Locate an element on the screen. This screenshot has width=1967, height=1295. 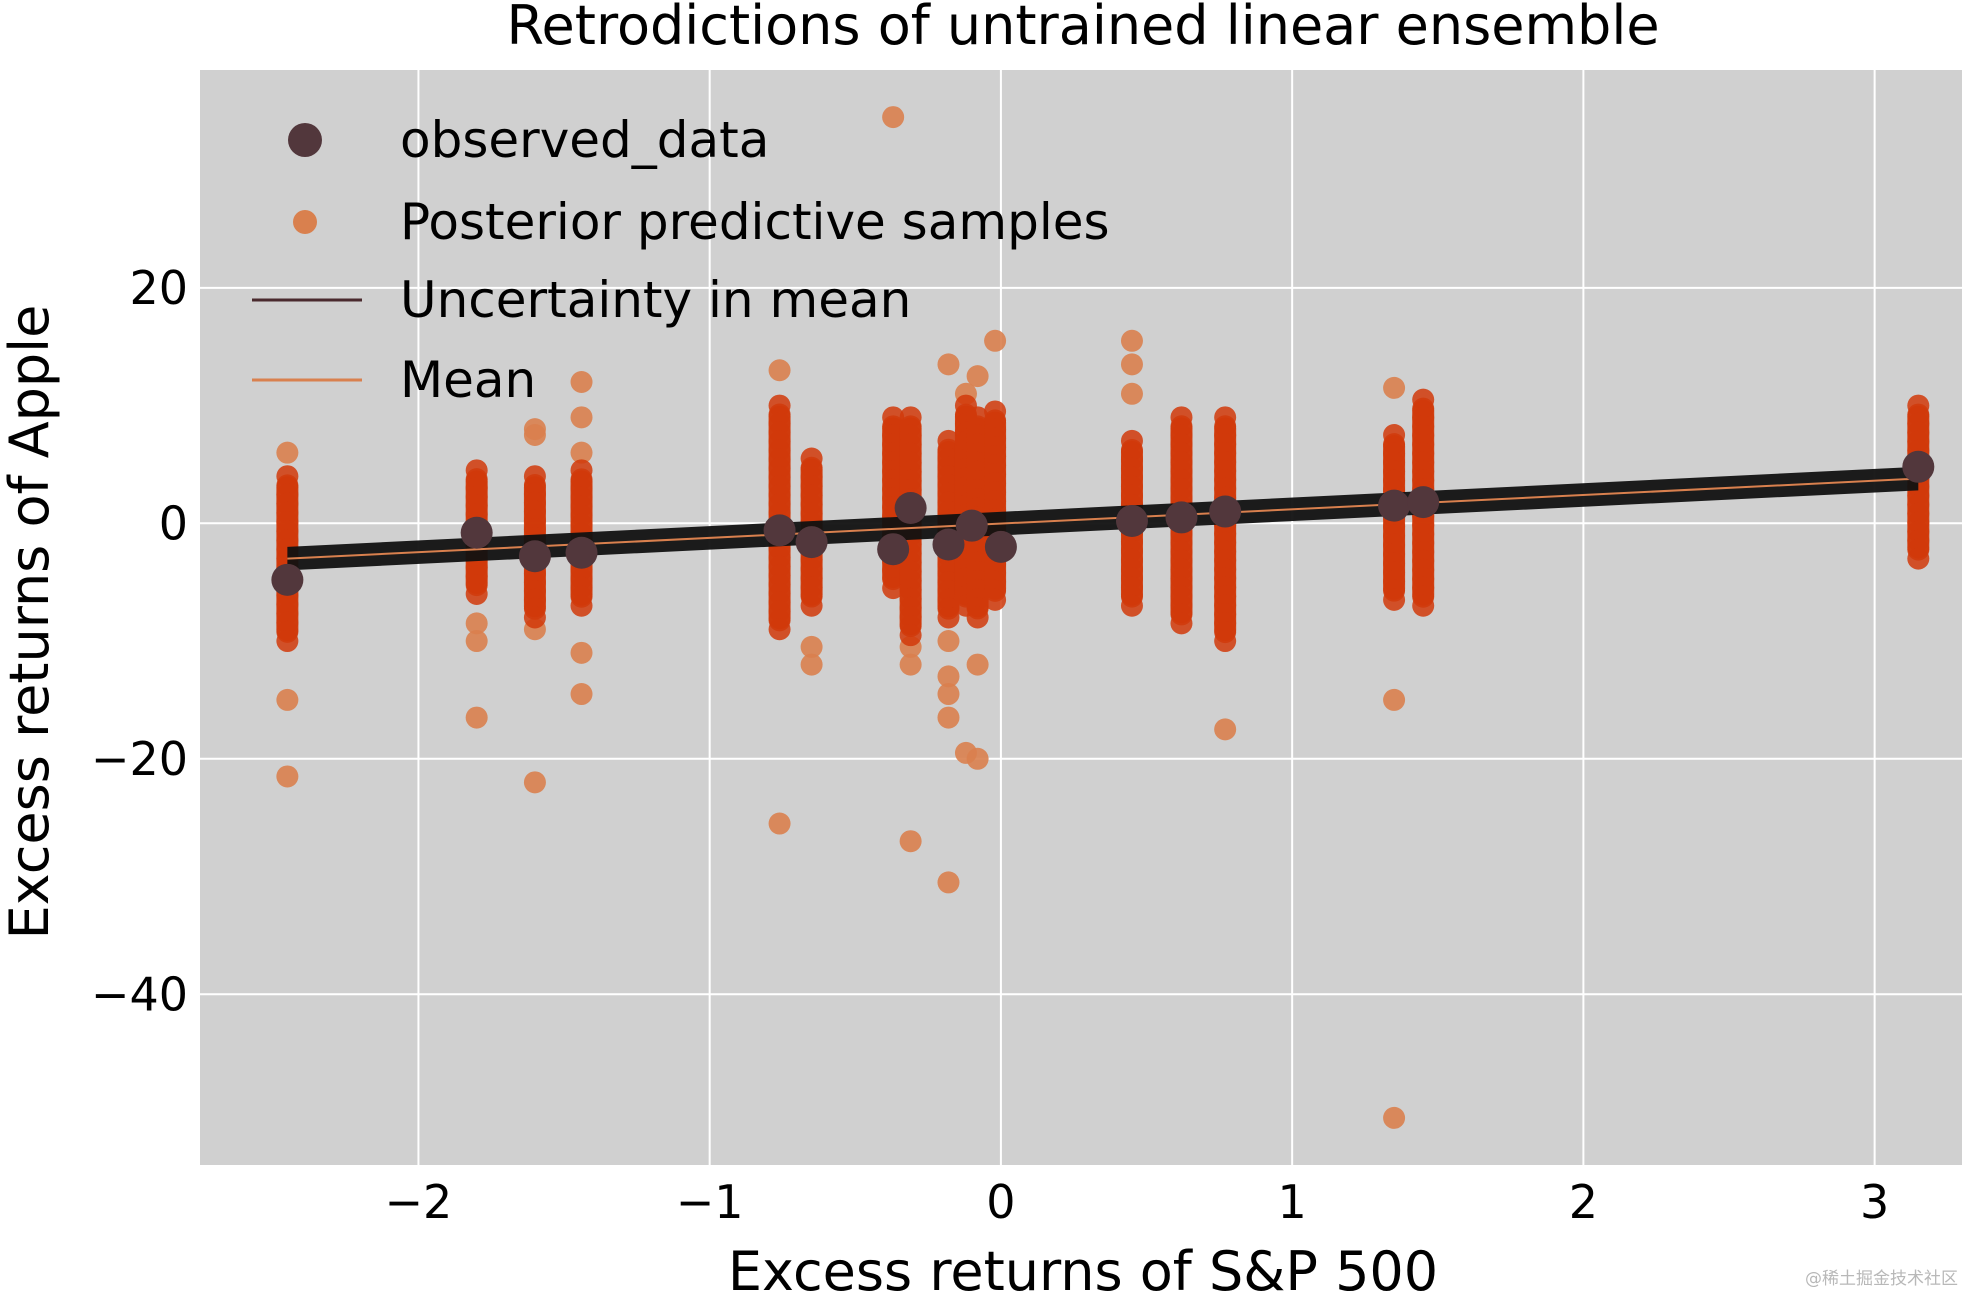
x-tick-label: 3 is located at coordinates (1874, 1202).